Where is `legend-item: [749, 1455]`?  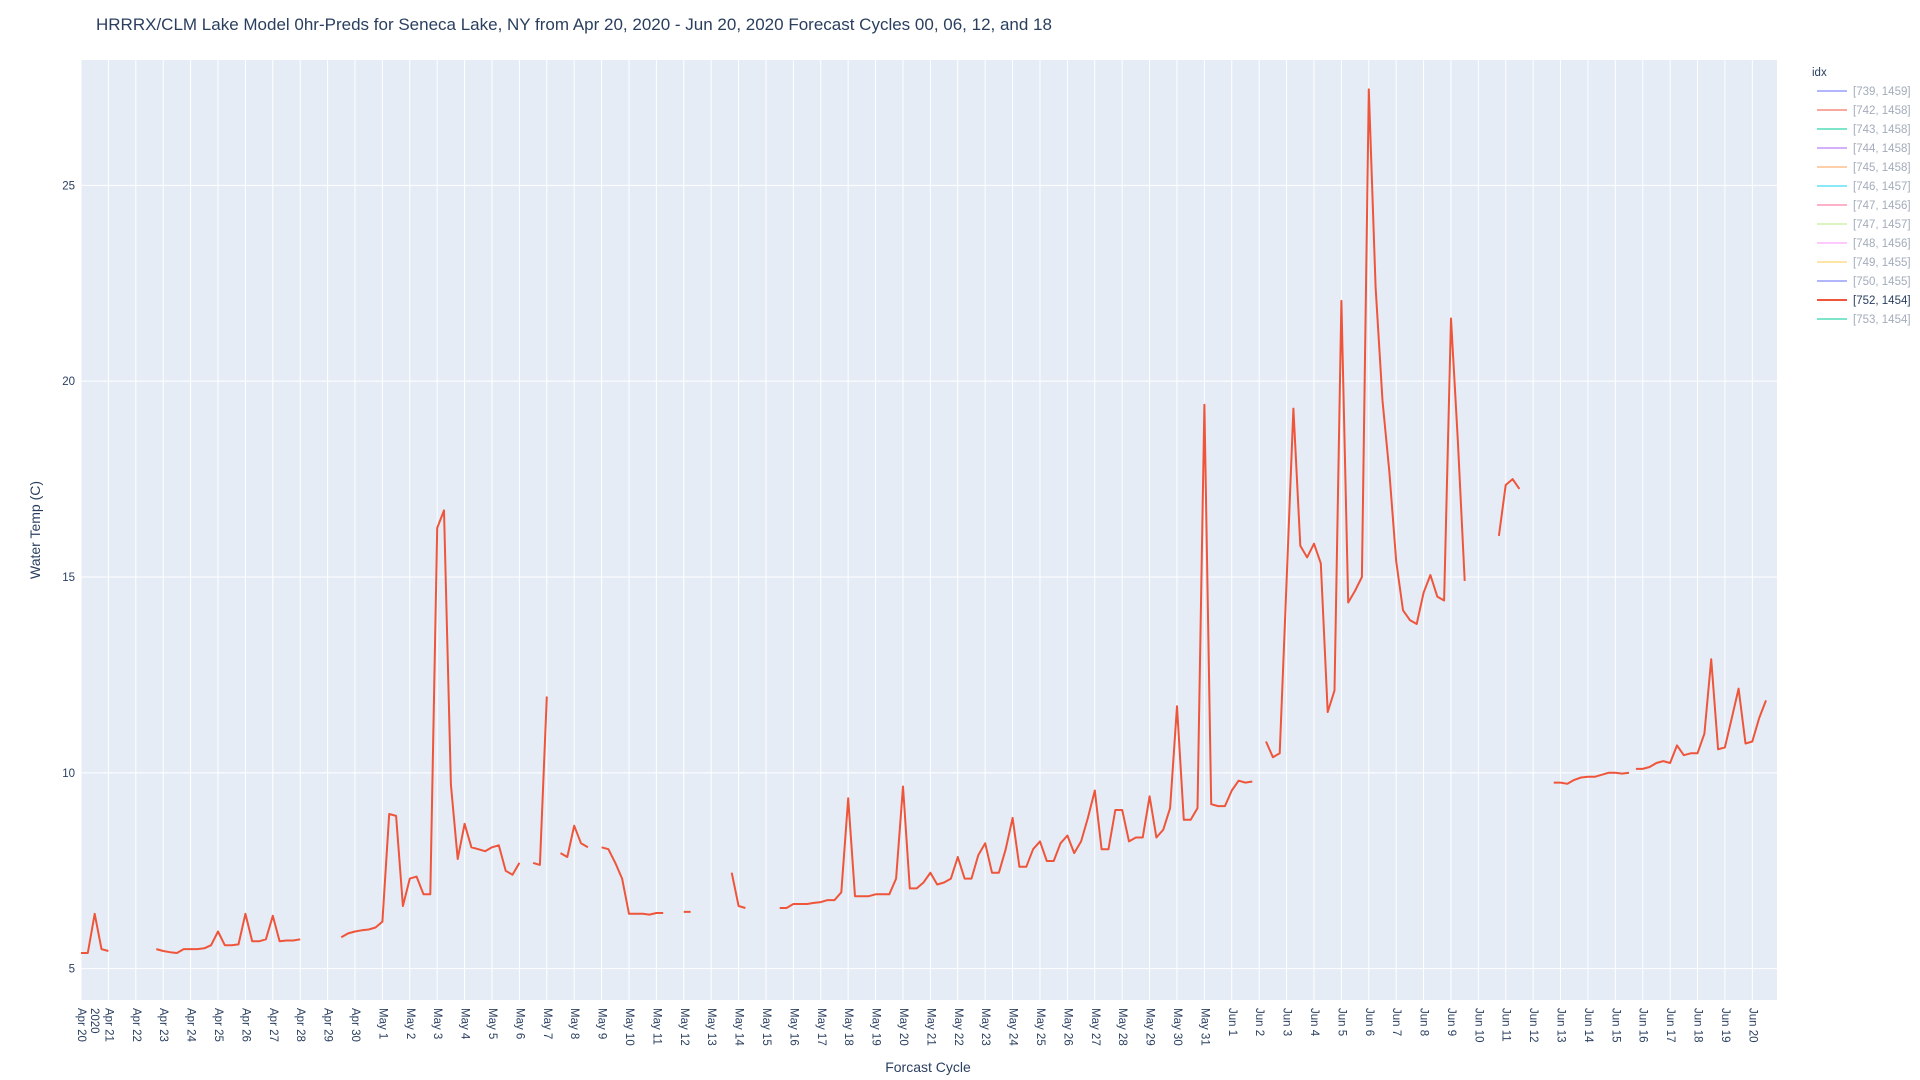 legend-item: [749, 1455] is located at coordinates (1864, 263).